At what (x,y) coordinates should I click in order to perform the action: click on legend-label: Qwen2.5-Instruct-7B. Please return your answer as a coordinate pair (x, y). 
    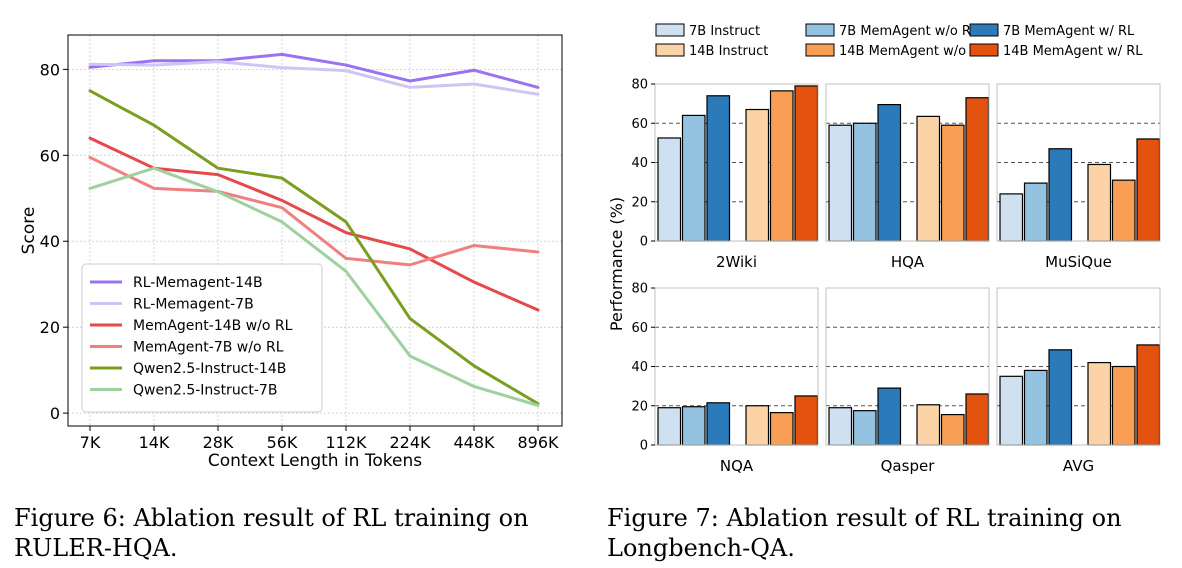
    Looking at the image, I should click on (205, 391).